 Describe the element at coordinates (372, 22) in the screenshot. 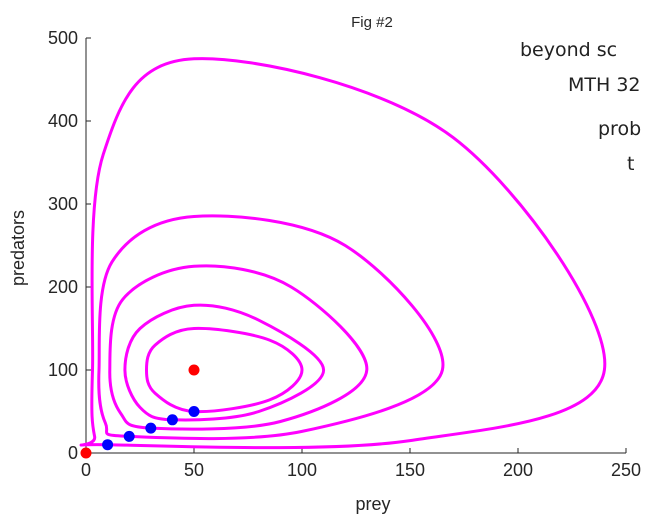

I see `chart-title: Fig #2` at that location.